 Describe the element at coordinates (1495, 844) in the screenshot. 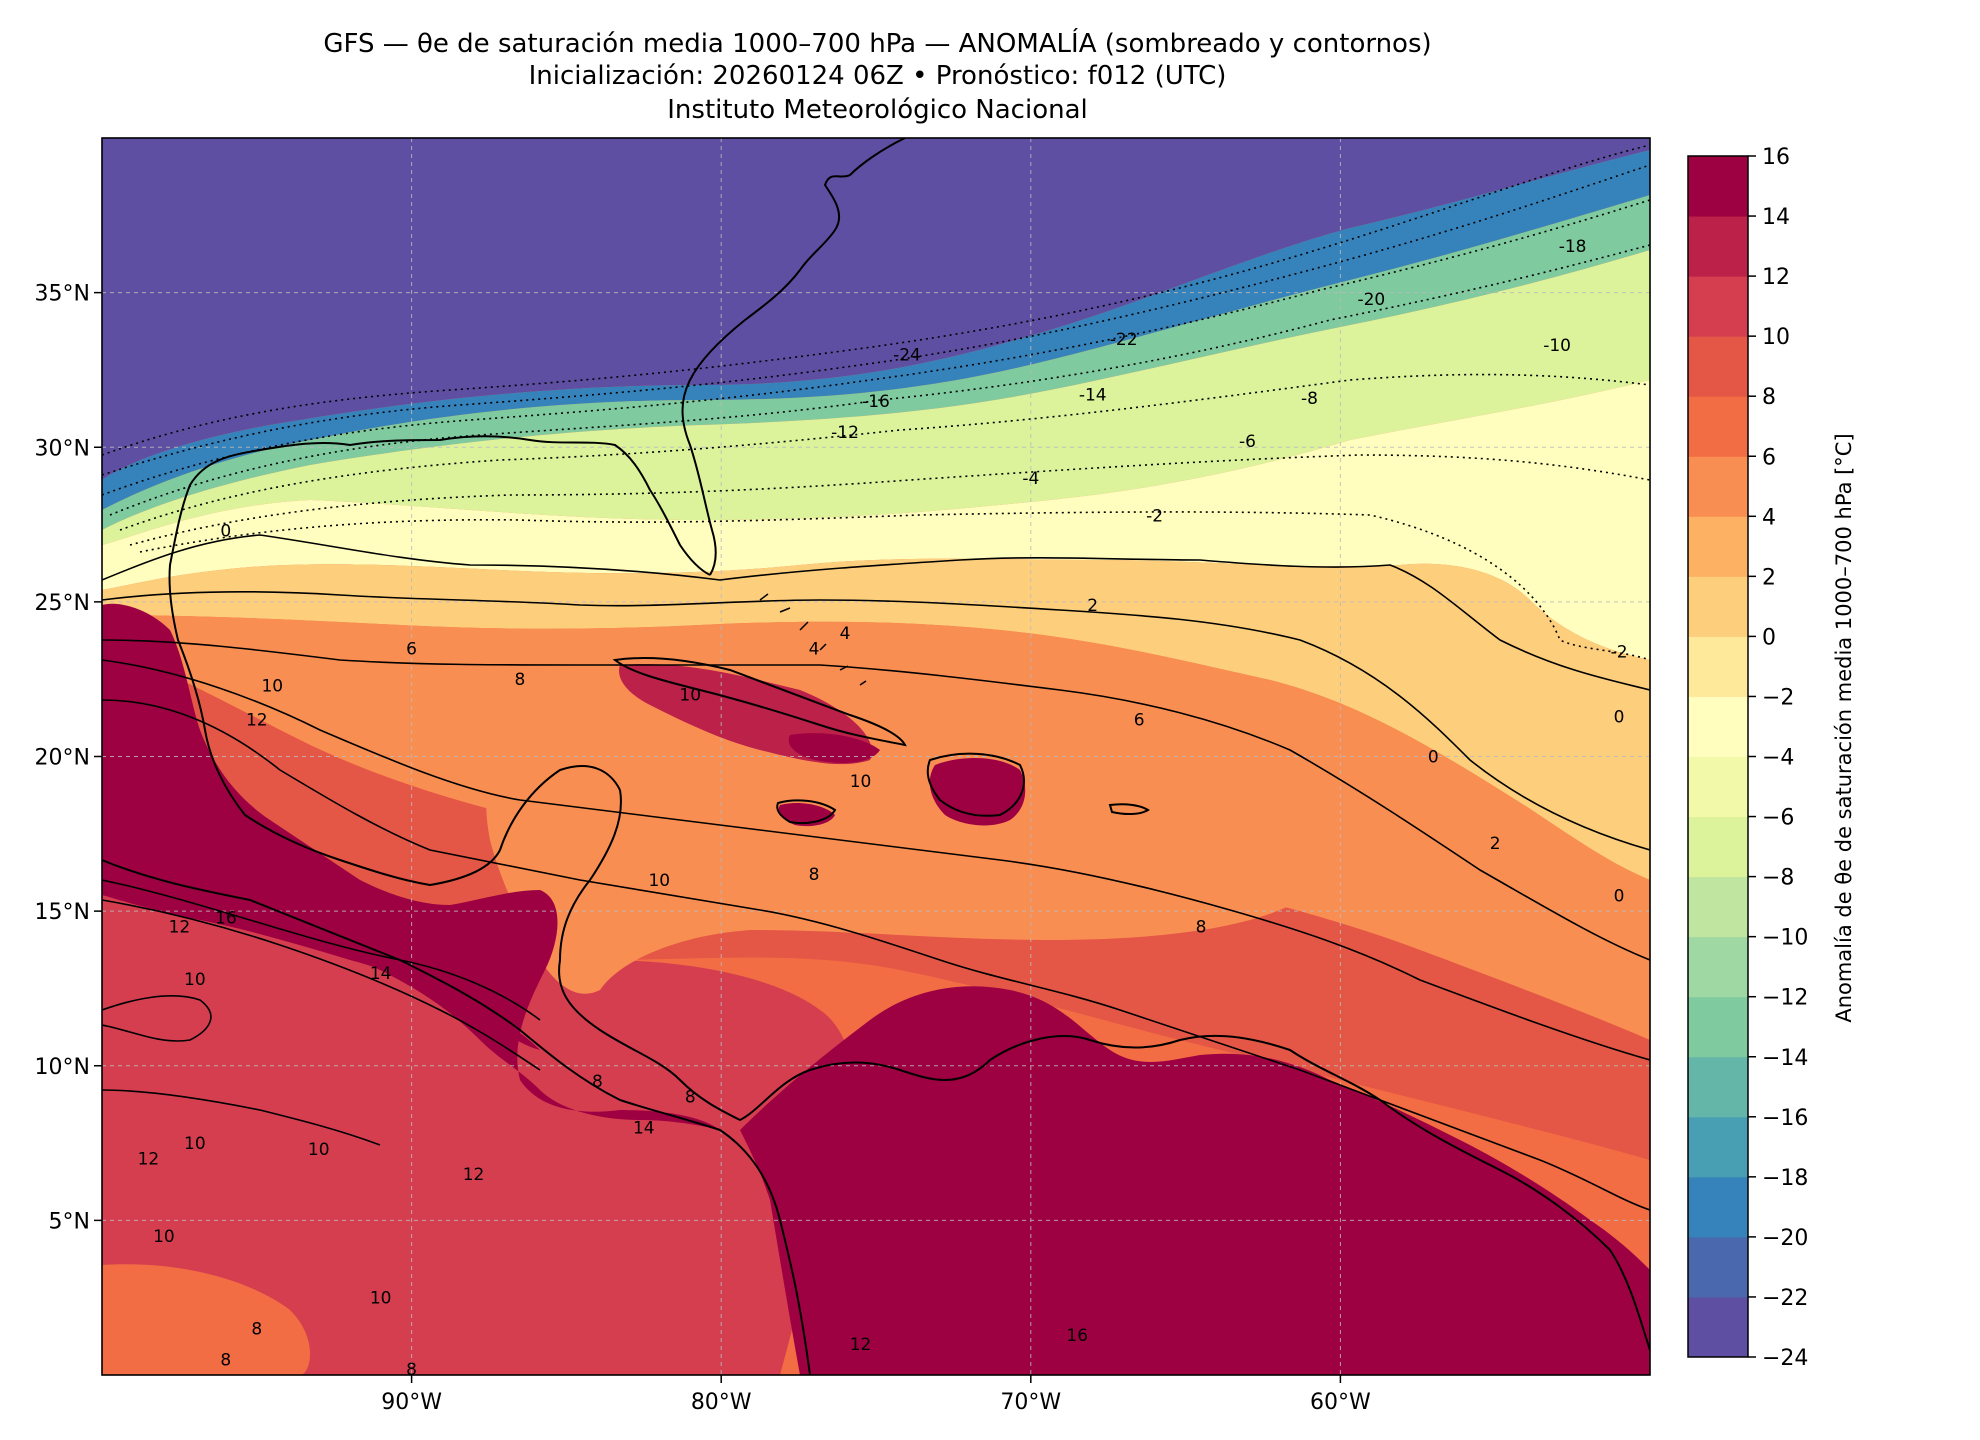

I see `contour-label-18: 2` at that location.